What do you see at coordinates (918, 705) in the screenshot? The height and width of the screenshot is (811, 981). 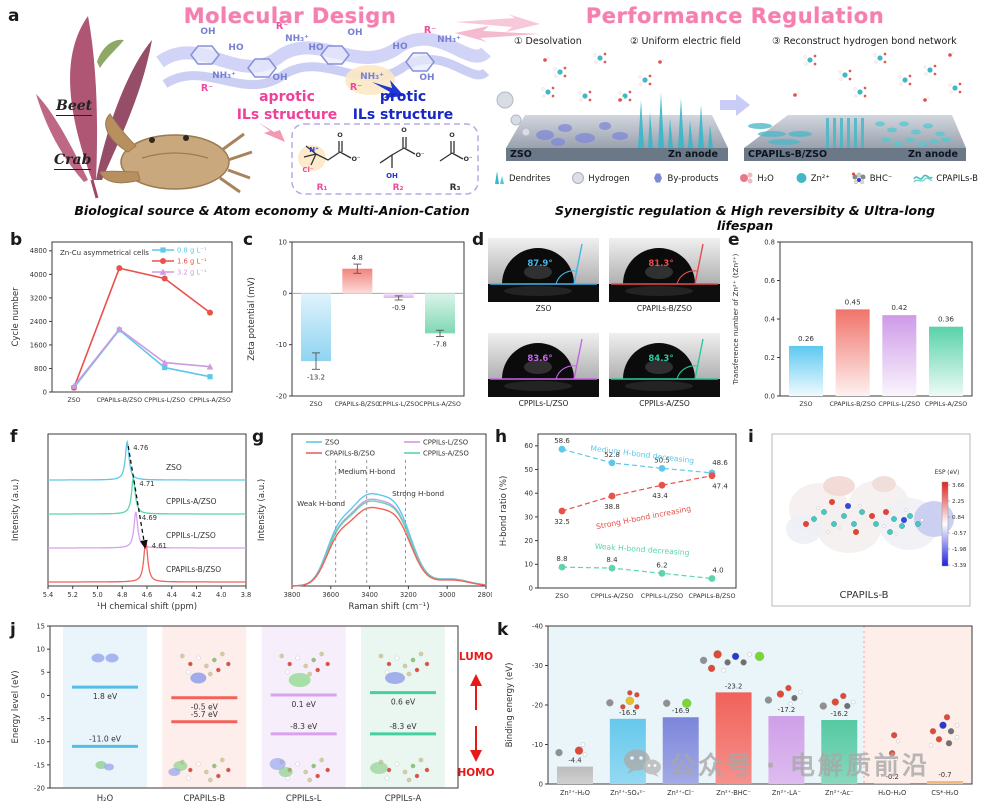 I see `water-region-tint` at bounding box center [918, 705].